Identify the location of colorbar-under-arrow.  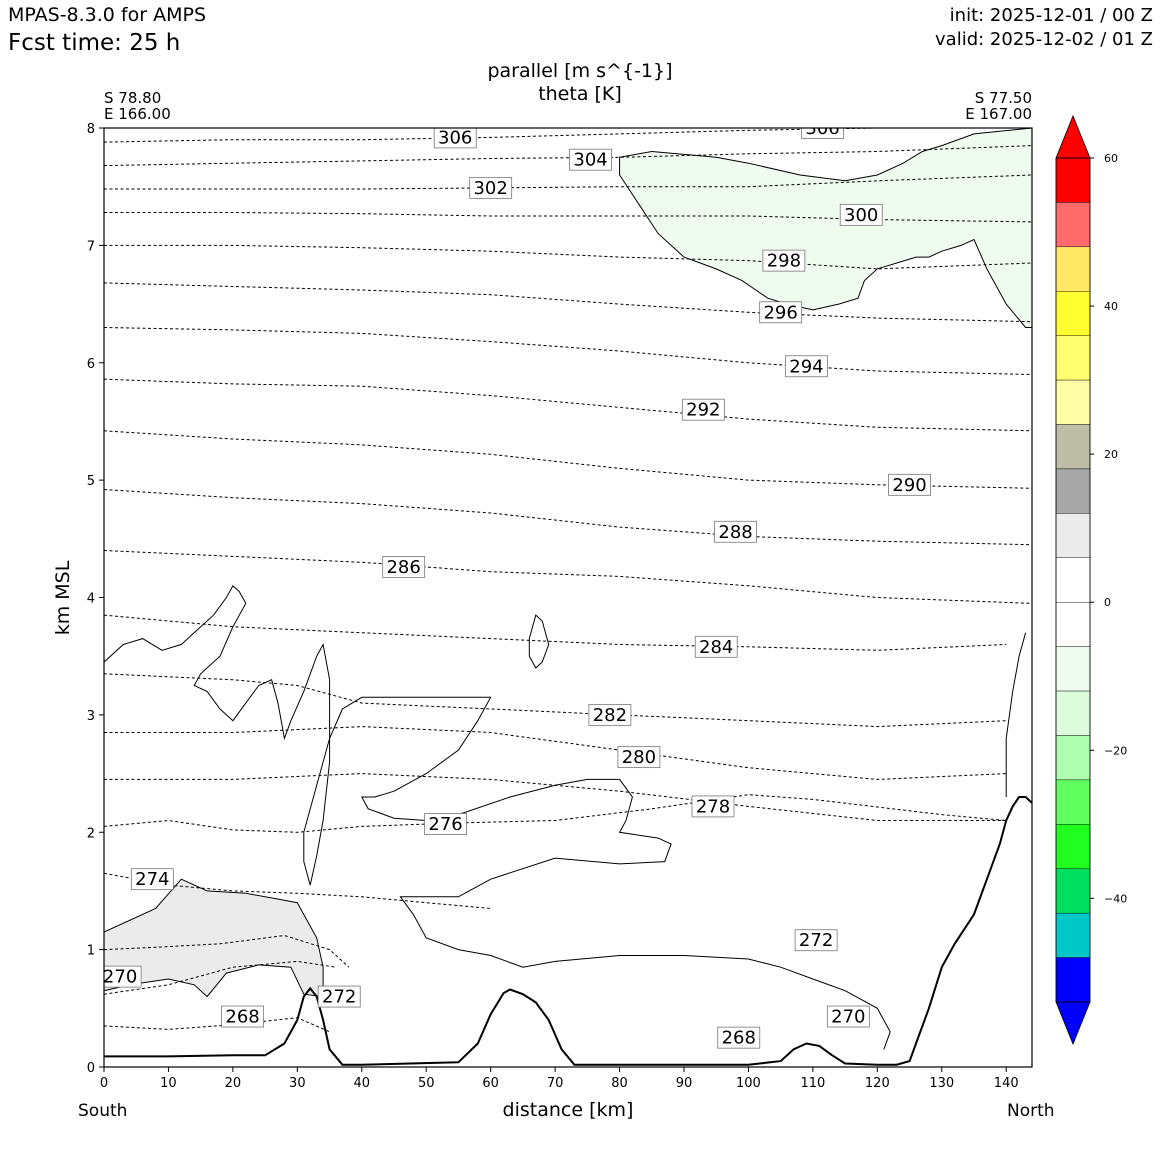
(1073, 1023).